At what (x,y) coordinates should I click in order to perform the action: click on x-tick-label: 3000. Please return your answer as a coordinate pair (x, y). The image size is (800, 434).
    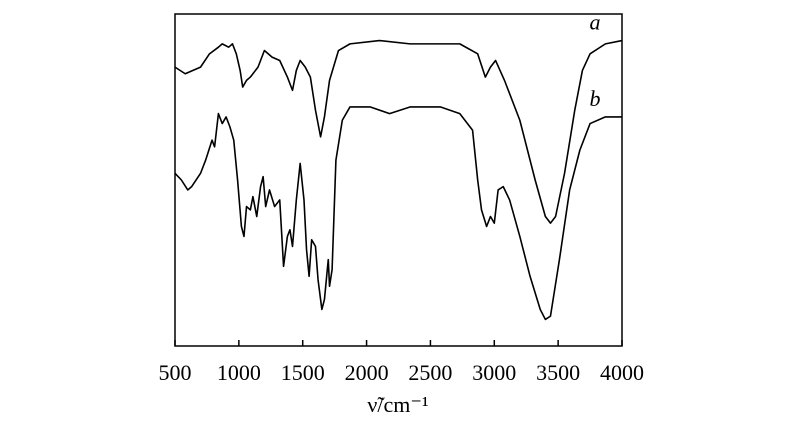
    Looking at the image, I should click on (494, 372).